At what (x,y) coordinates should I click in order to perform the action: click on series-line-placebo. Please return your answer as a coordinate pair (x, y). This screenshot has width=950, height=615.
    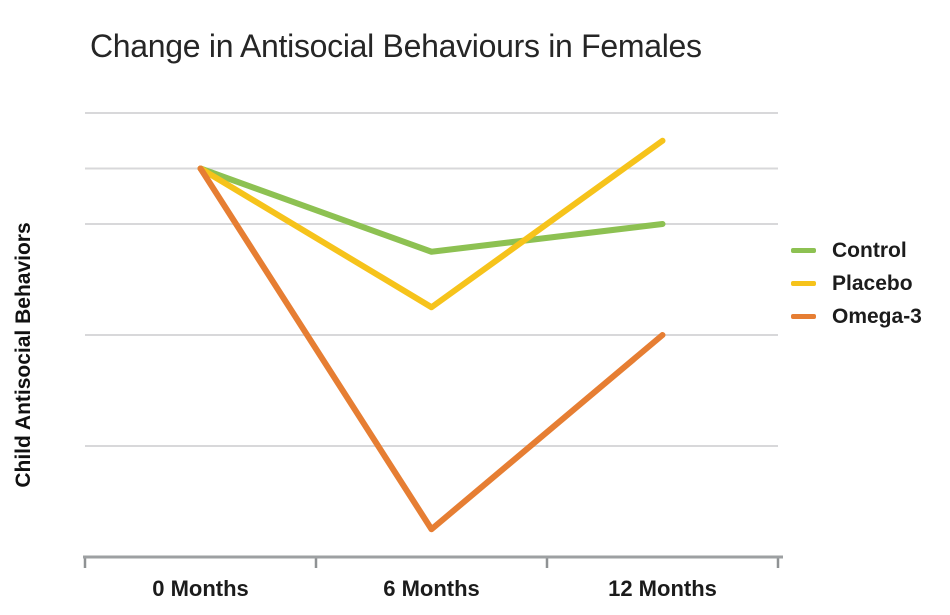
    Looking at the image, I should click on (431, 224).